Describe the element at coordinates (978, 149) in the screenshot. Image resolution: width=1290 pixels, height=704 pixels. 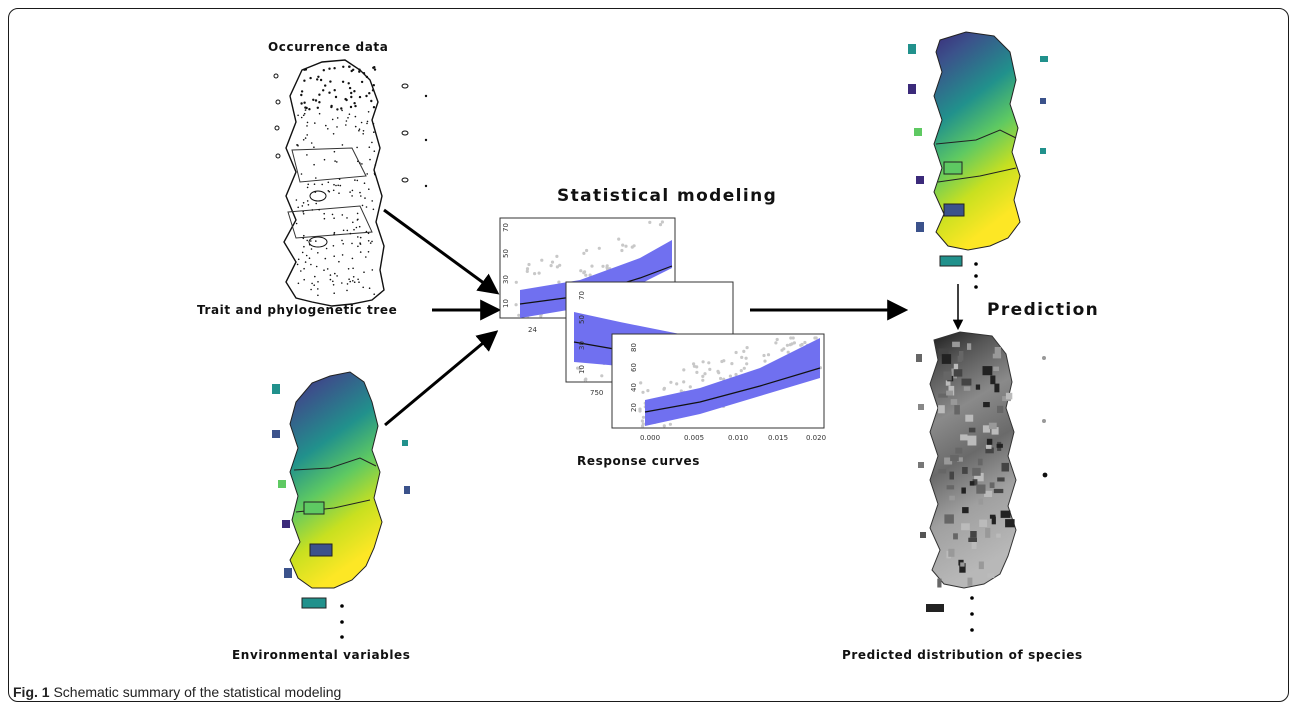
I see `prediction-input-map` at that location.